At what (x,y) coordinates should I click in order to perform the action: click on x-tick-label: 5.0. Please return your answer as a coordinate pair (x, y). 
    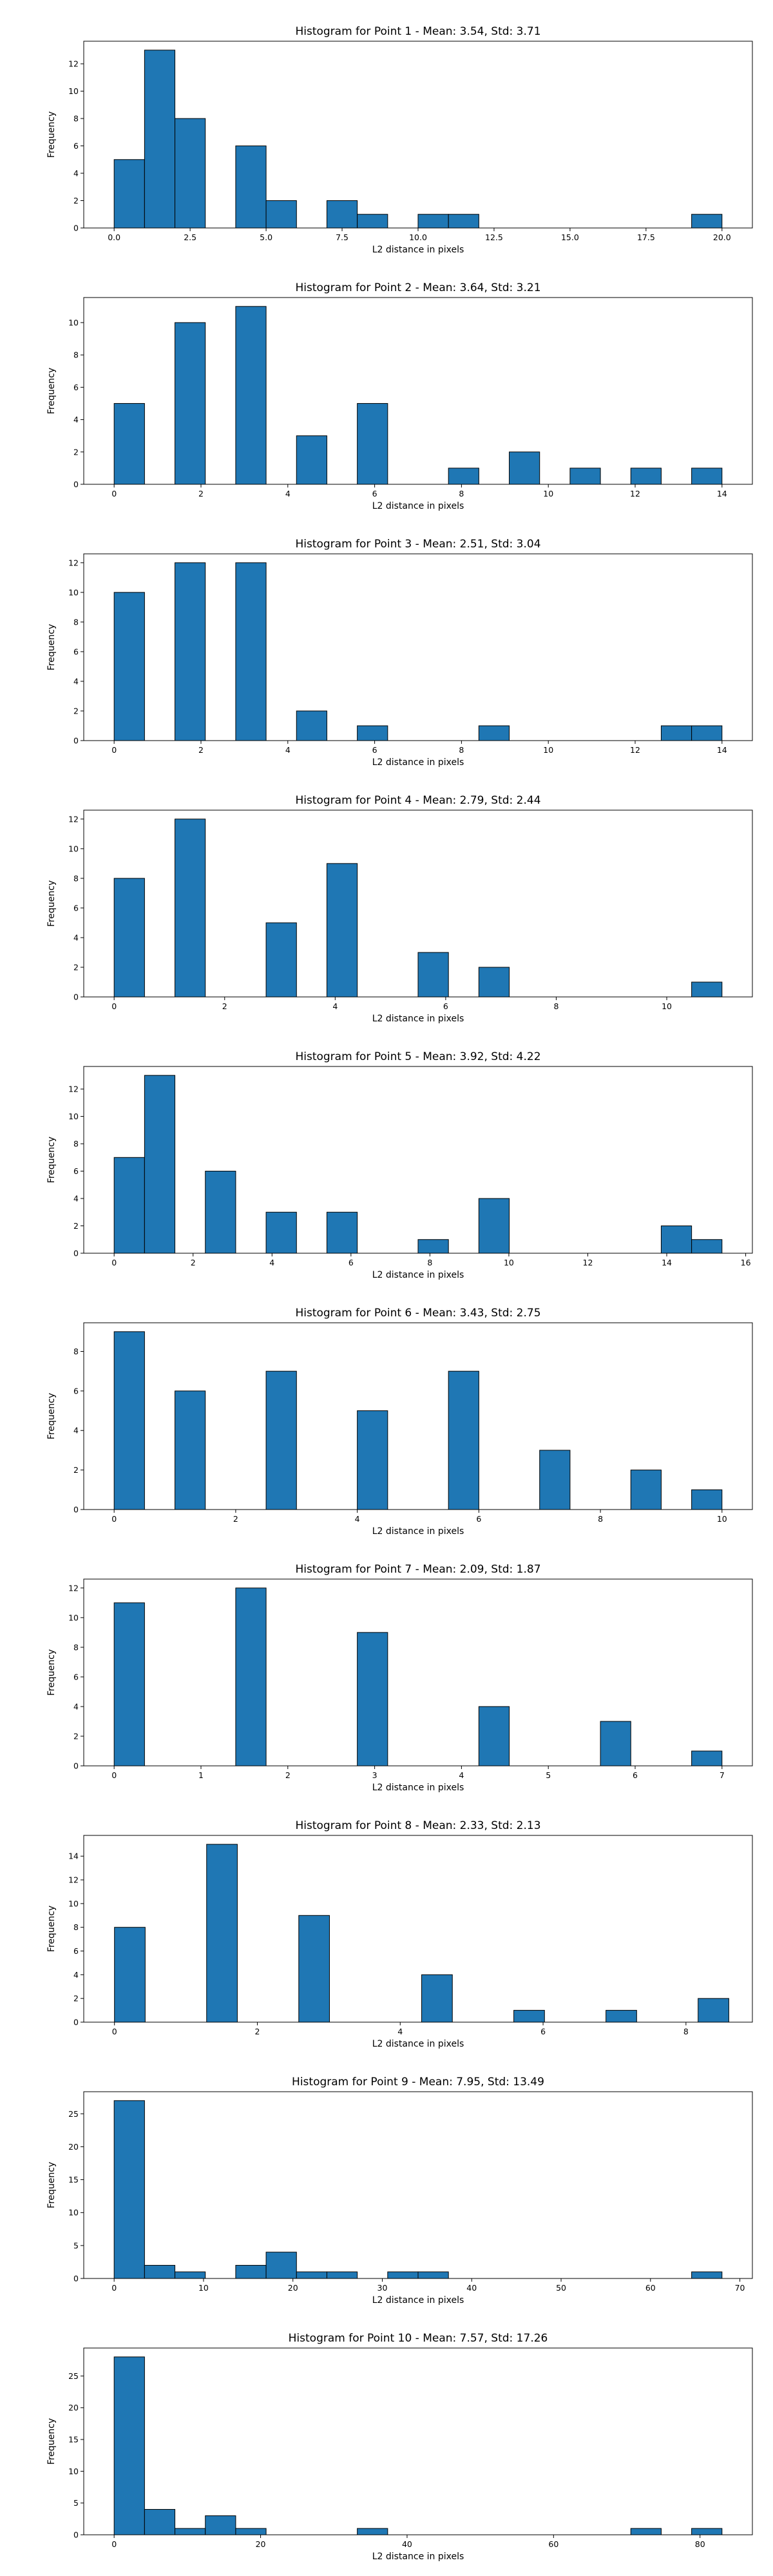
    Looking at the image, I should click on (266, 237).